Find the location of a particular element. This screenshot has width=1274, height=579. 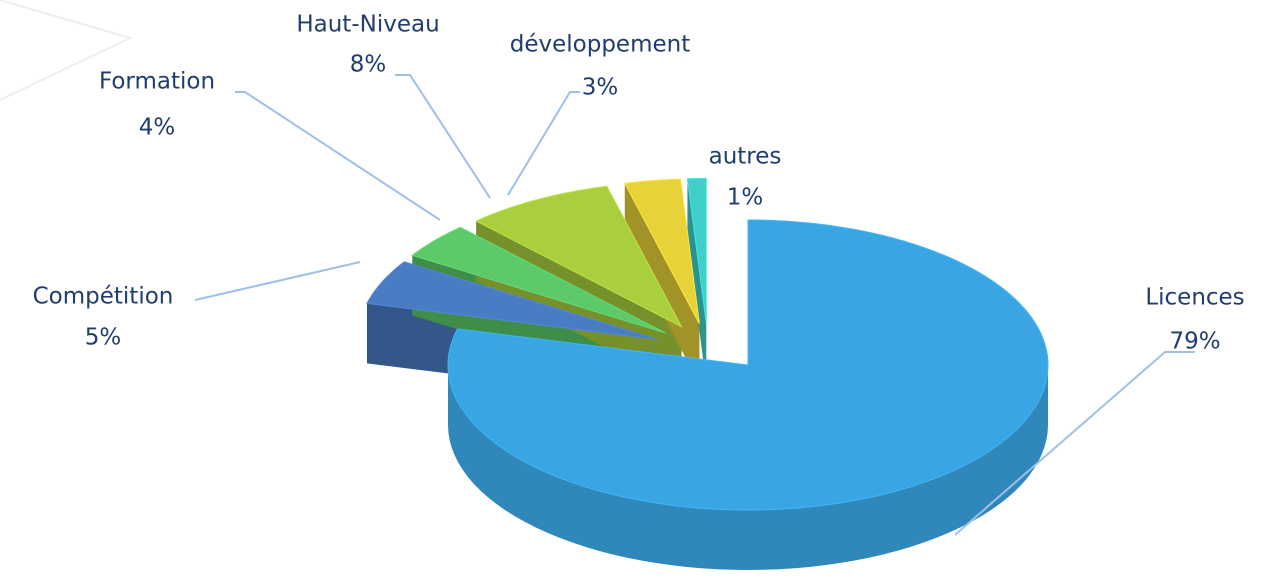

value-label: 4% is located at coordinates (157, 128).